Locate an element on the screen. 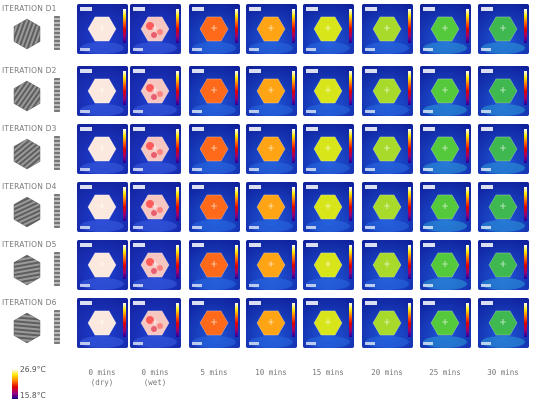 The width and height of the screenshot is (550, 406). time-label-primary: 5 mins is located at coordinates (214, 372).